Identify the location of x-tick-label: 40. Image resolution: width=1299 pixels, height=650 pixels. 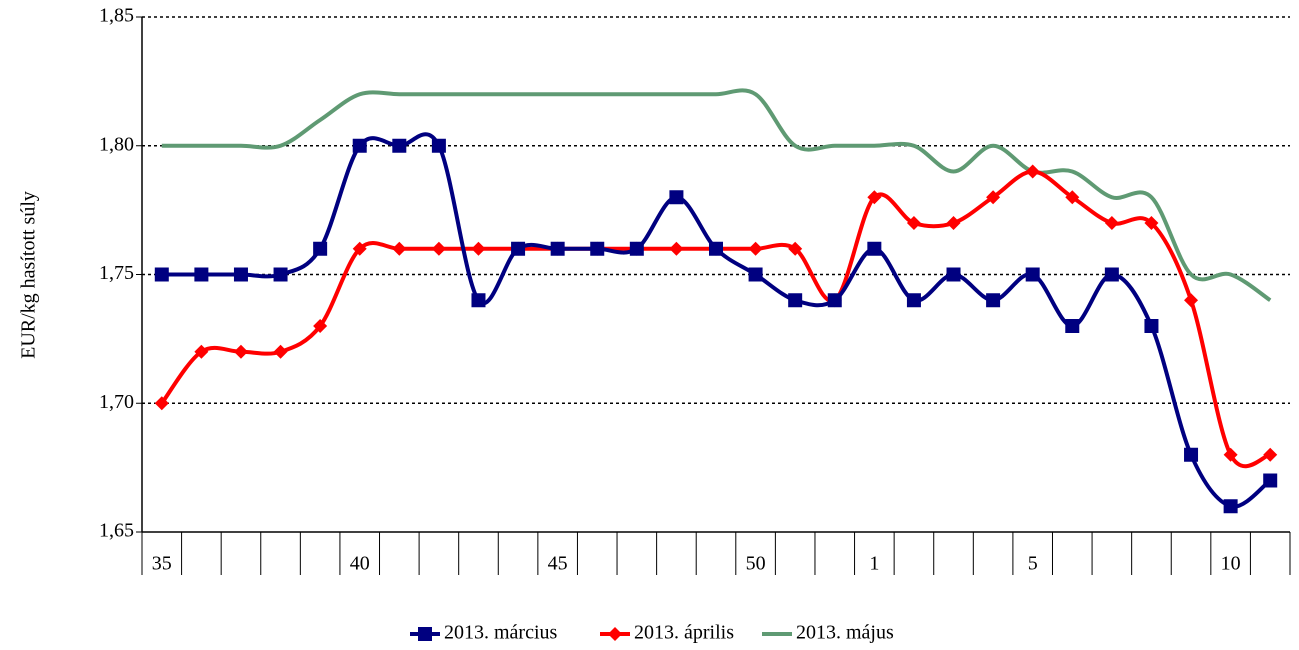
(360, 564).